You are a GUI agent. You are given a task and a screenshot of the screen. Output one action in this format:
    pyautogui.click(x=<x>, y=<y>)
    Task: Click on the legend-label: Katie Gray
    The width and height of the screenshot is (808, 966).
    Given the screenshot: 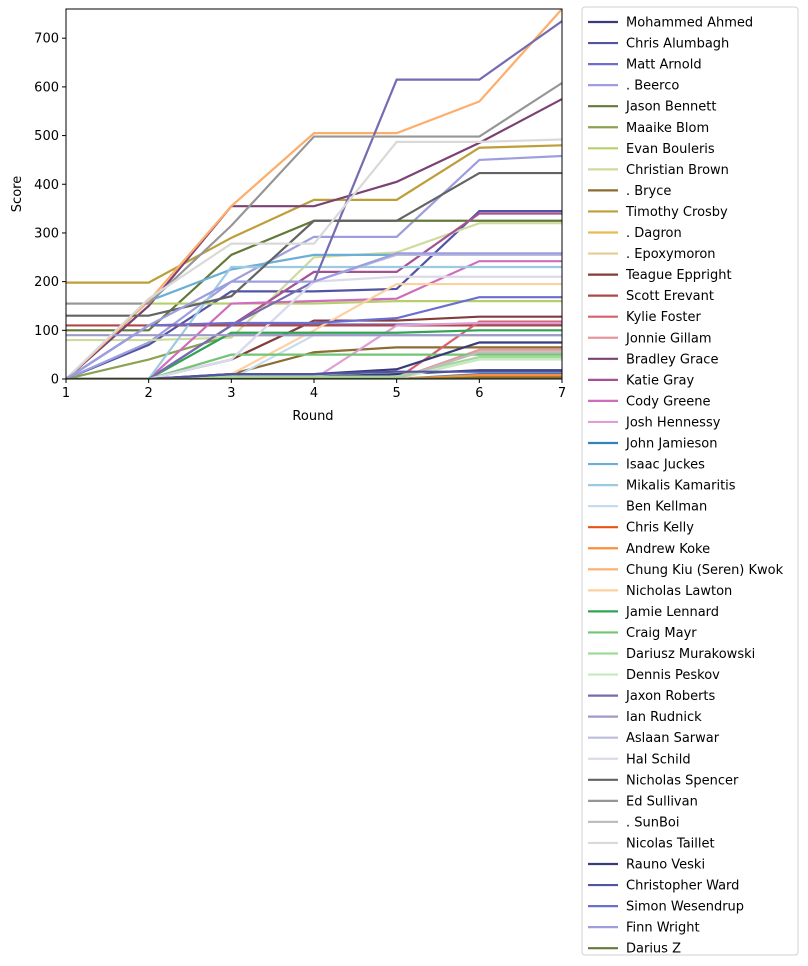 What is the action you would take?
    pyautogui.click(x=660, y=380)
    